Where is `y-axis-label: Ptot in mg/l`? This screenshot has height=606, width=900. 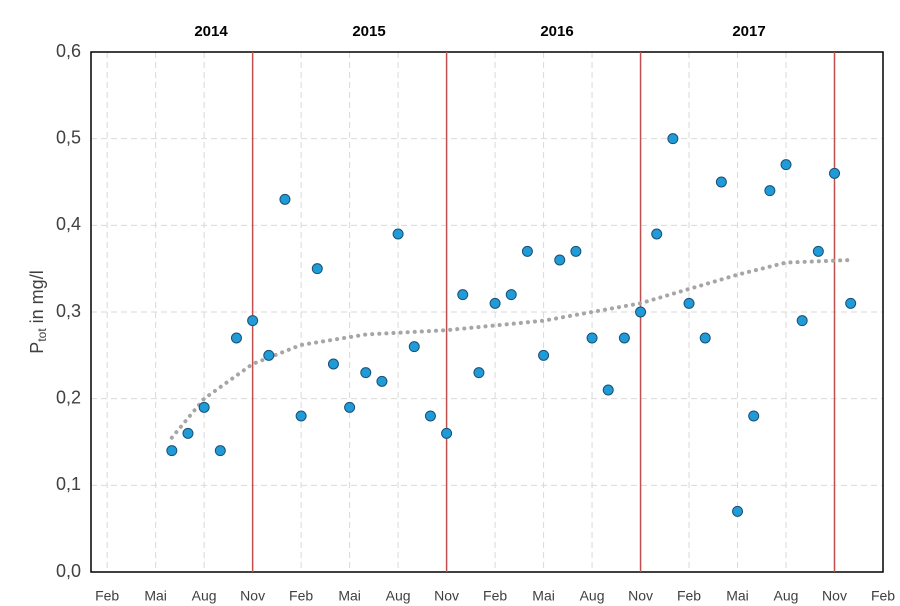 y-axis-label: Ptot in mg/l is located at coordinates (38, 311).